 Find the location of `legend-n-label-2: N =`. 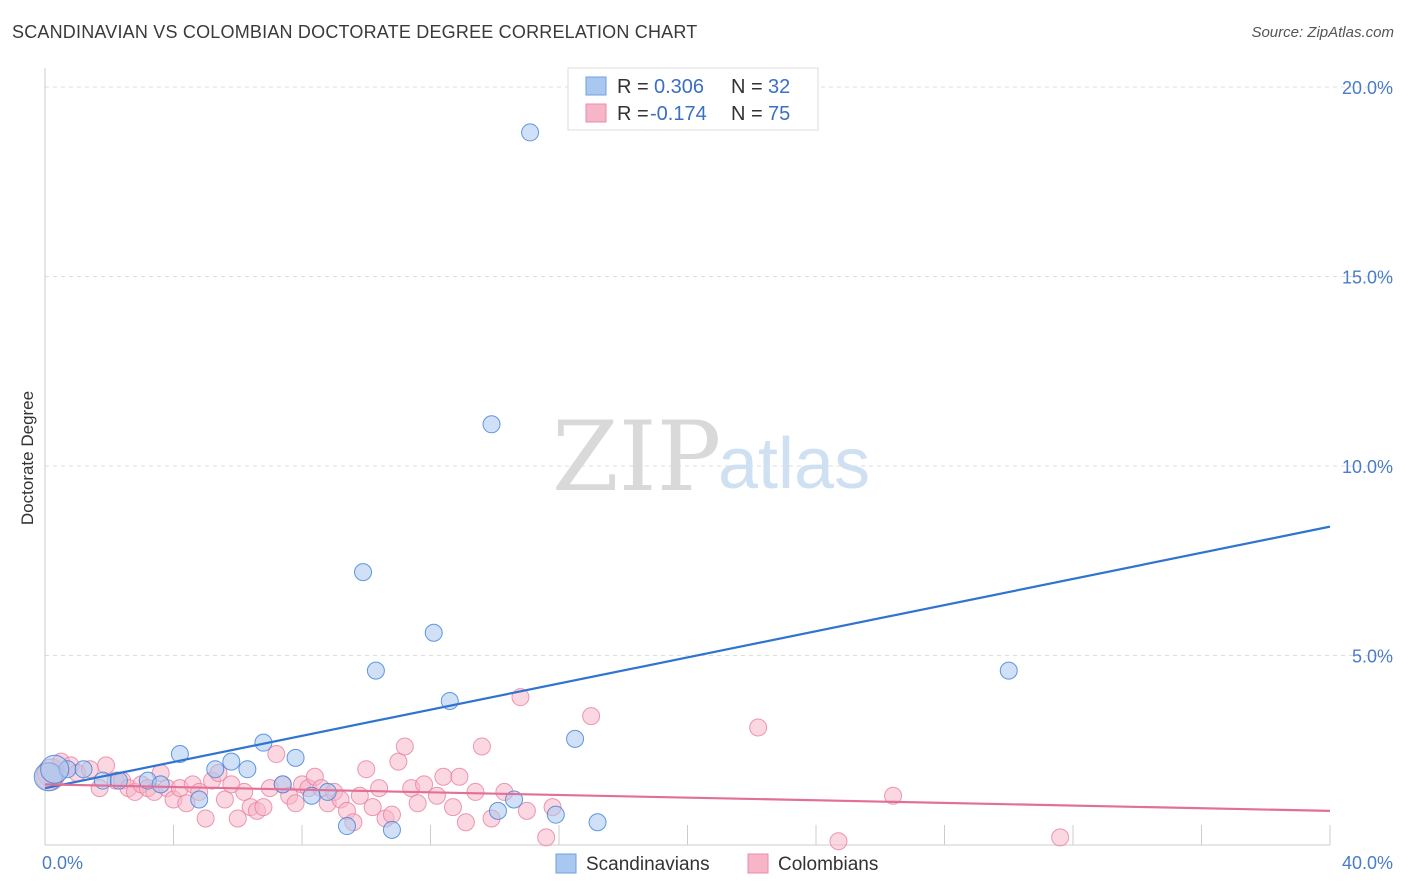

legend-n-label-2: N = is located at coordinates (747, 114).